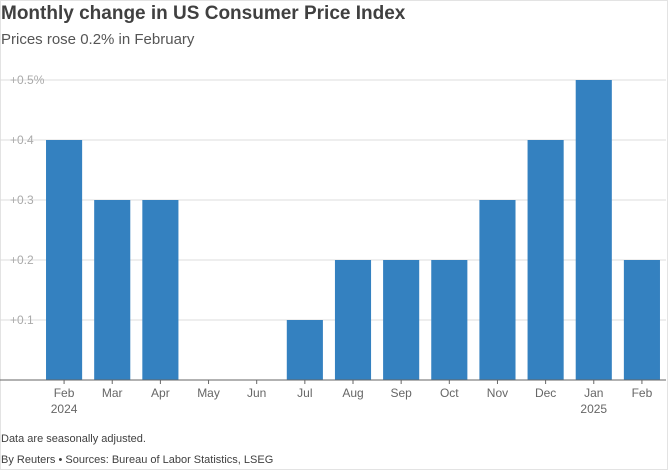  I want to click on x-tick-label: Jan, so click(593, 393).